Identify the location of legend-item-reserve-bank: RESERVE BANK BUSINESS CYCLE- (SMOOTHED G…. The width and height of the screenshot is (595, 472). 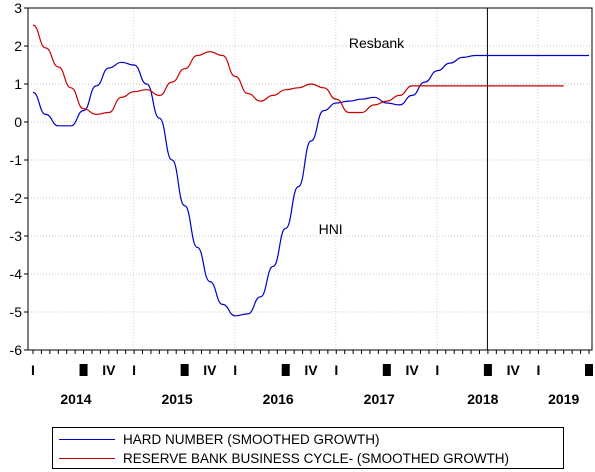
(284, 458).